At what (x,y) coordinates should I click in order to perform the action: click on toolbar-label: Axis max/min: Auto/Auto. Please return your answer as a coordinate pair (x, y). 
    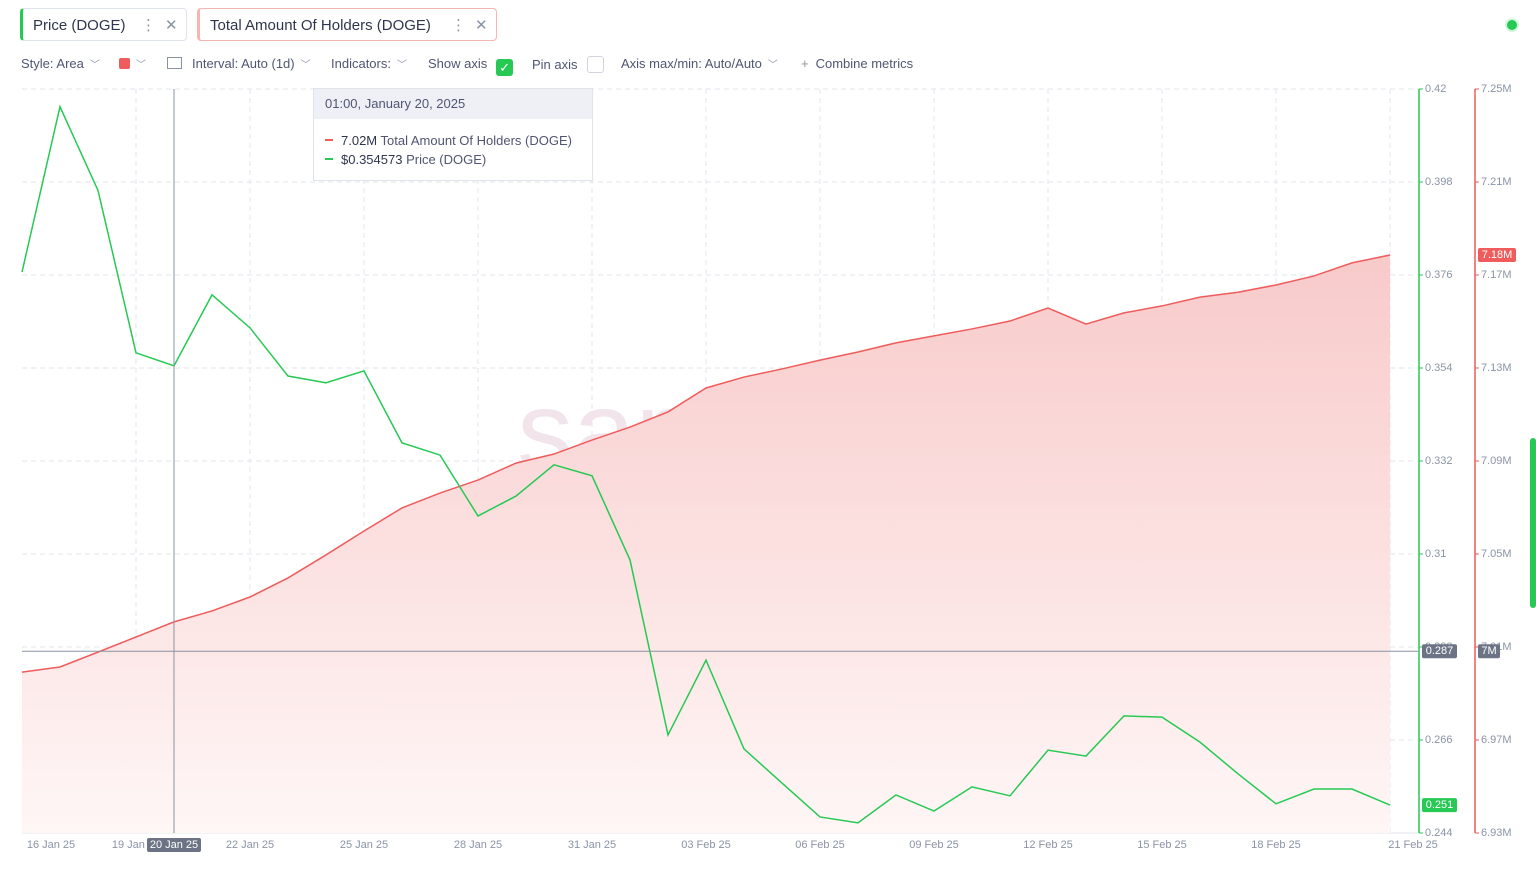
    Looking at the image, I should click on (691, 63).